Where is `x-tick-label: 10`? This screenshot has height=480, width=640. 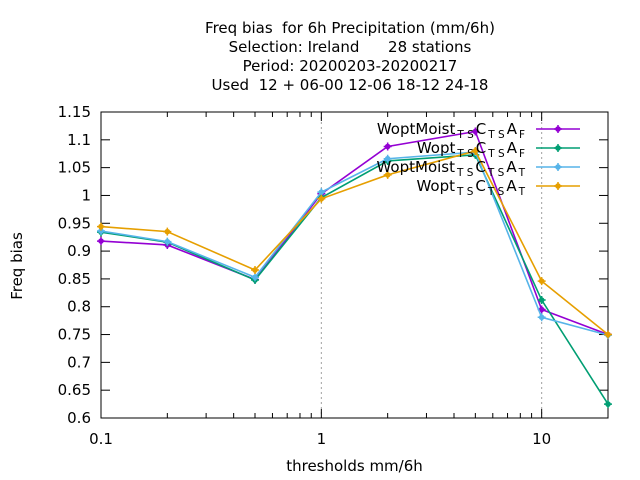 x-tick-label: 10 is located at coordinates (541, 439).